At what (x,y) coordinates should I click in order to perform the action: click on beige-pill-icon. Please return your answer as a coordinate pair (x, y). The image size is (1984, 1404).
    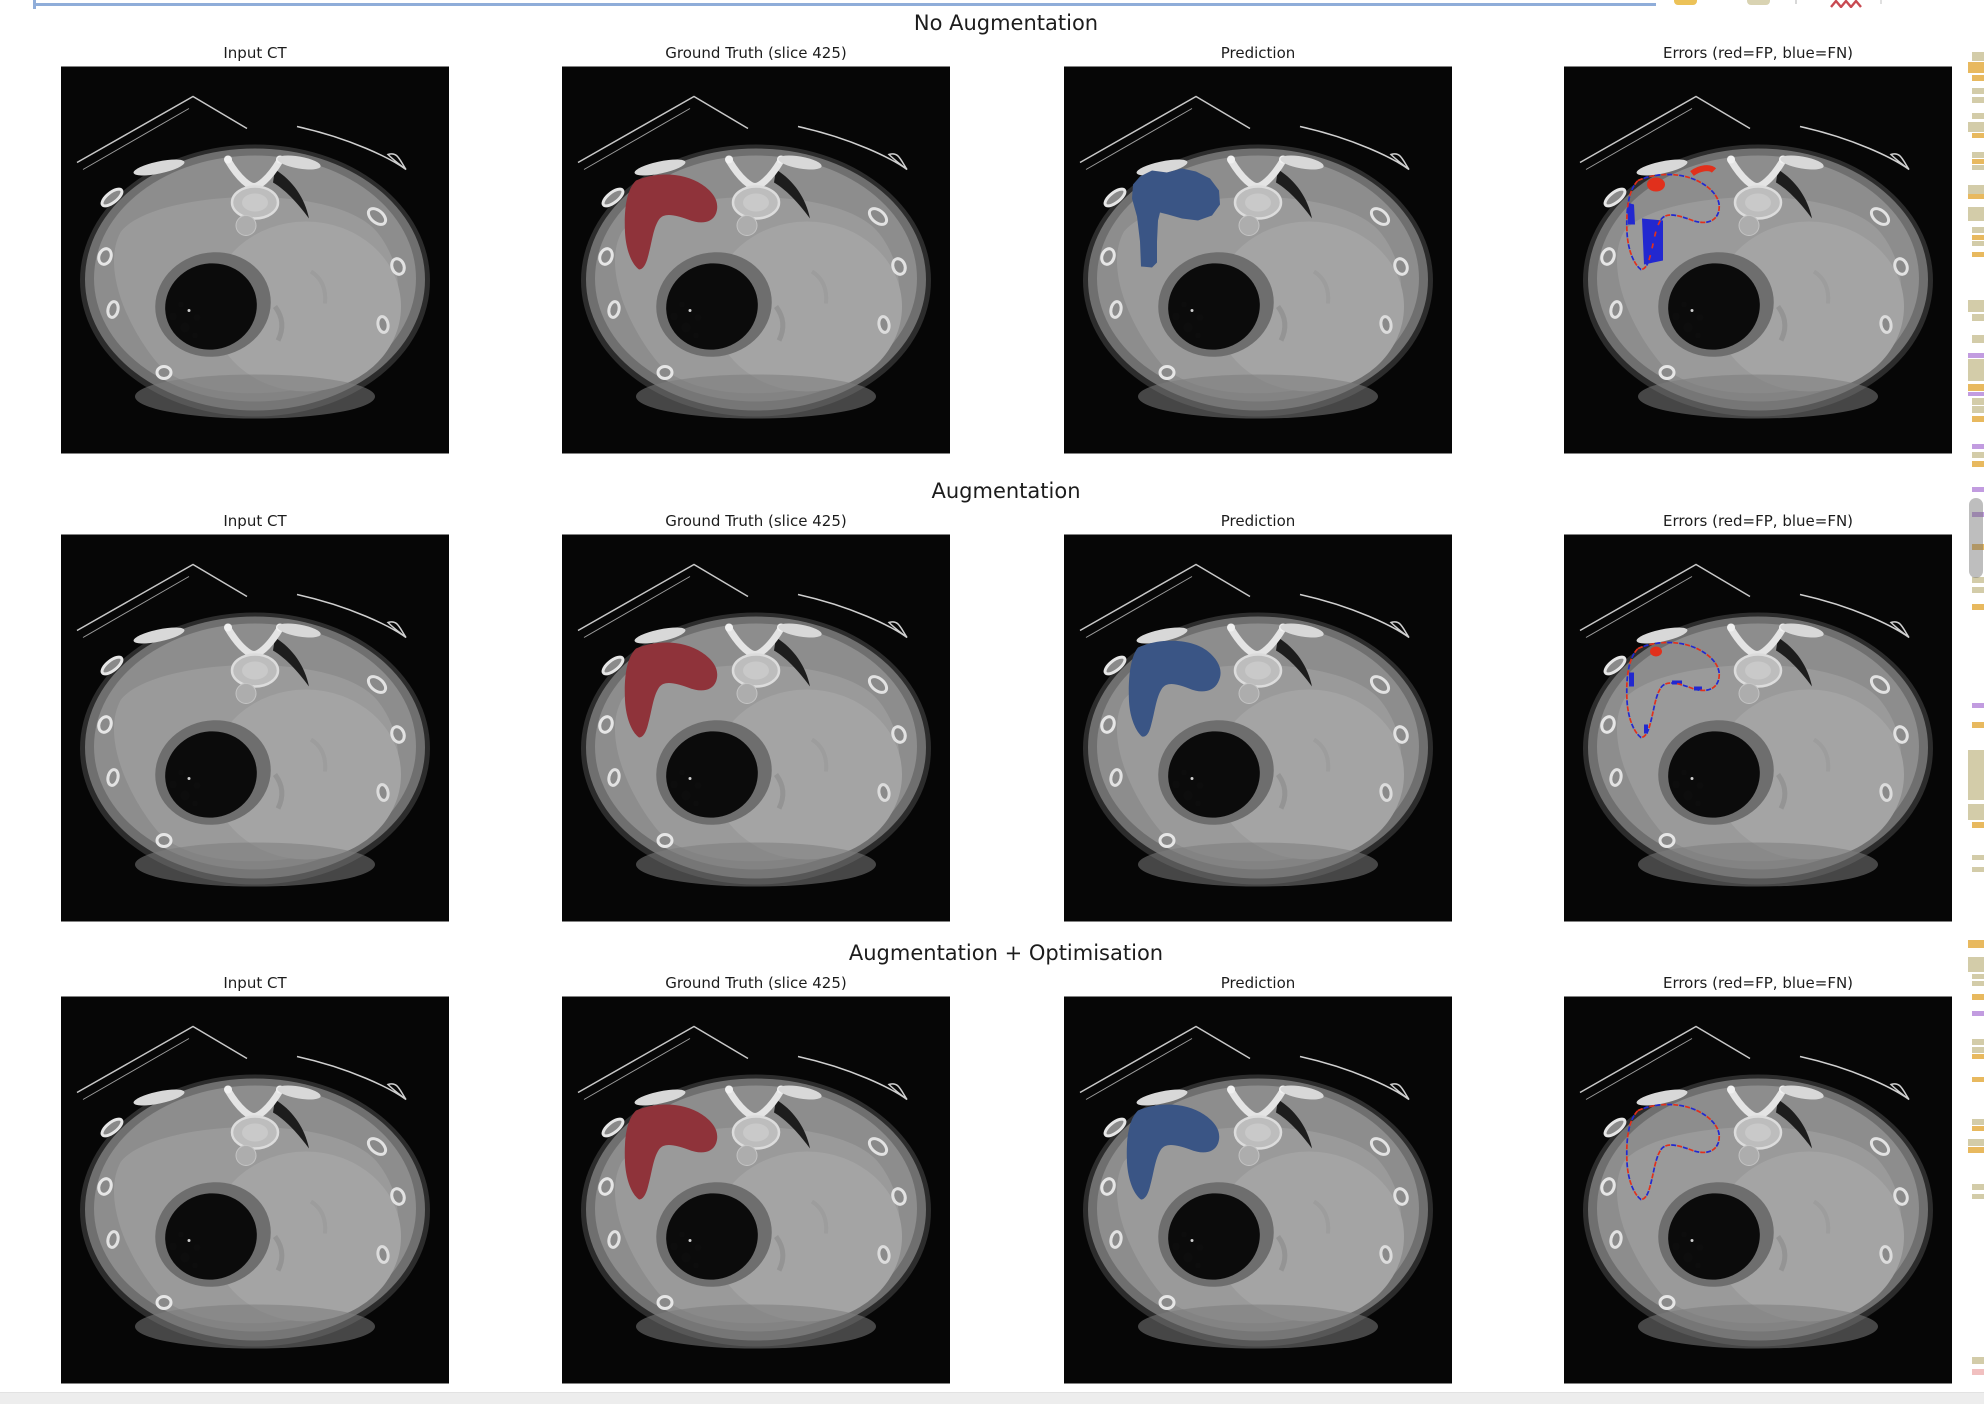
    Looking at the image, I should click on (1758, 2).